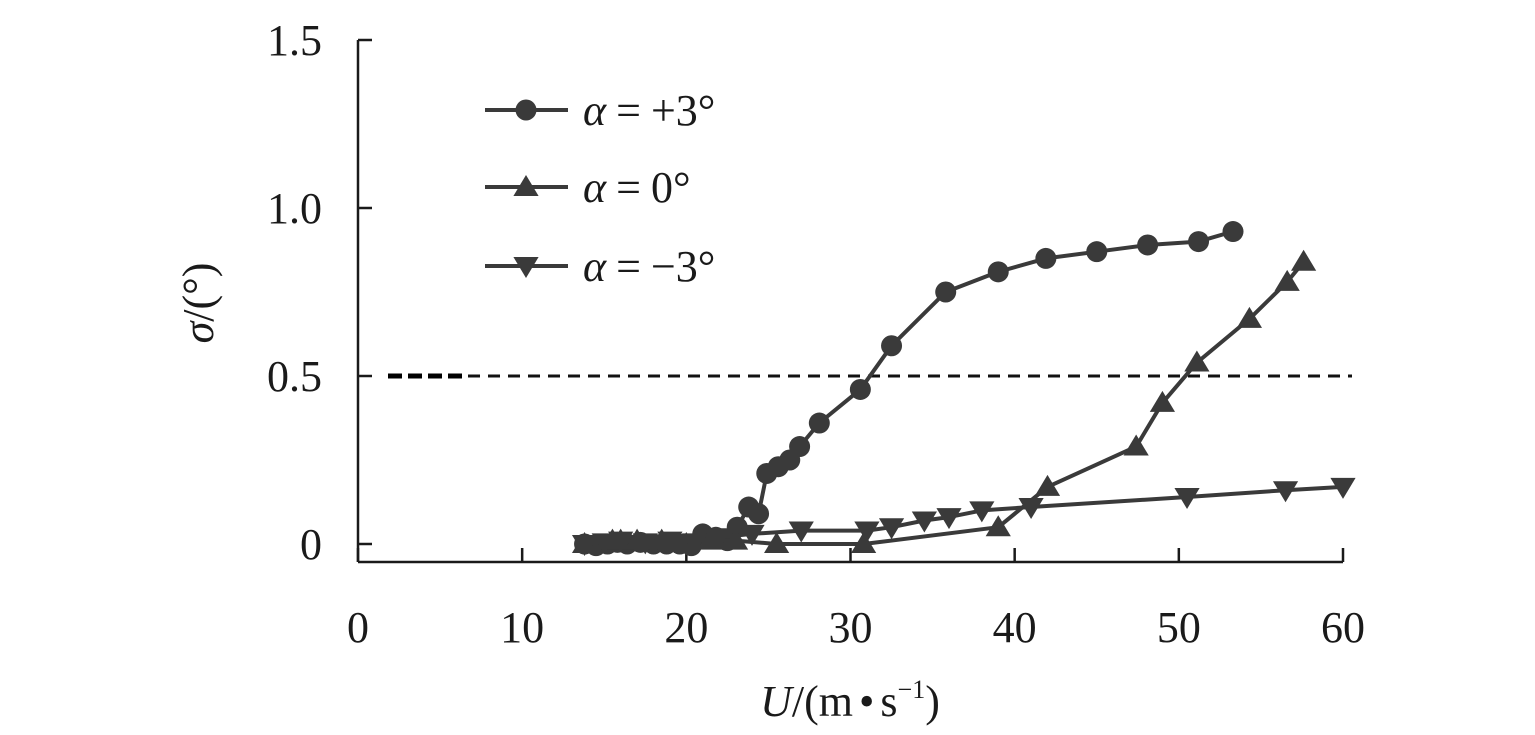 The width and height of the screenshot is (1535, 735). Describe the element at coordinates (358, 627) in the screenshot. I see `x-tick-label: 0` at that location.